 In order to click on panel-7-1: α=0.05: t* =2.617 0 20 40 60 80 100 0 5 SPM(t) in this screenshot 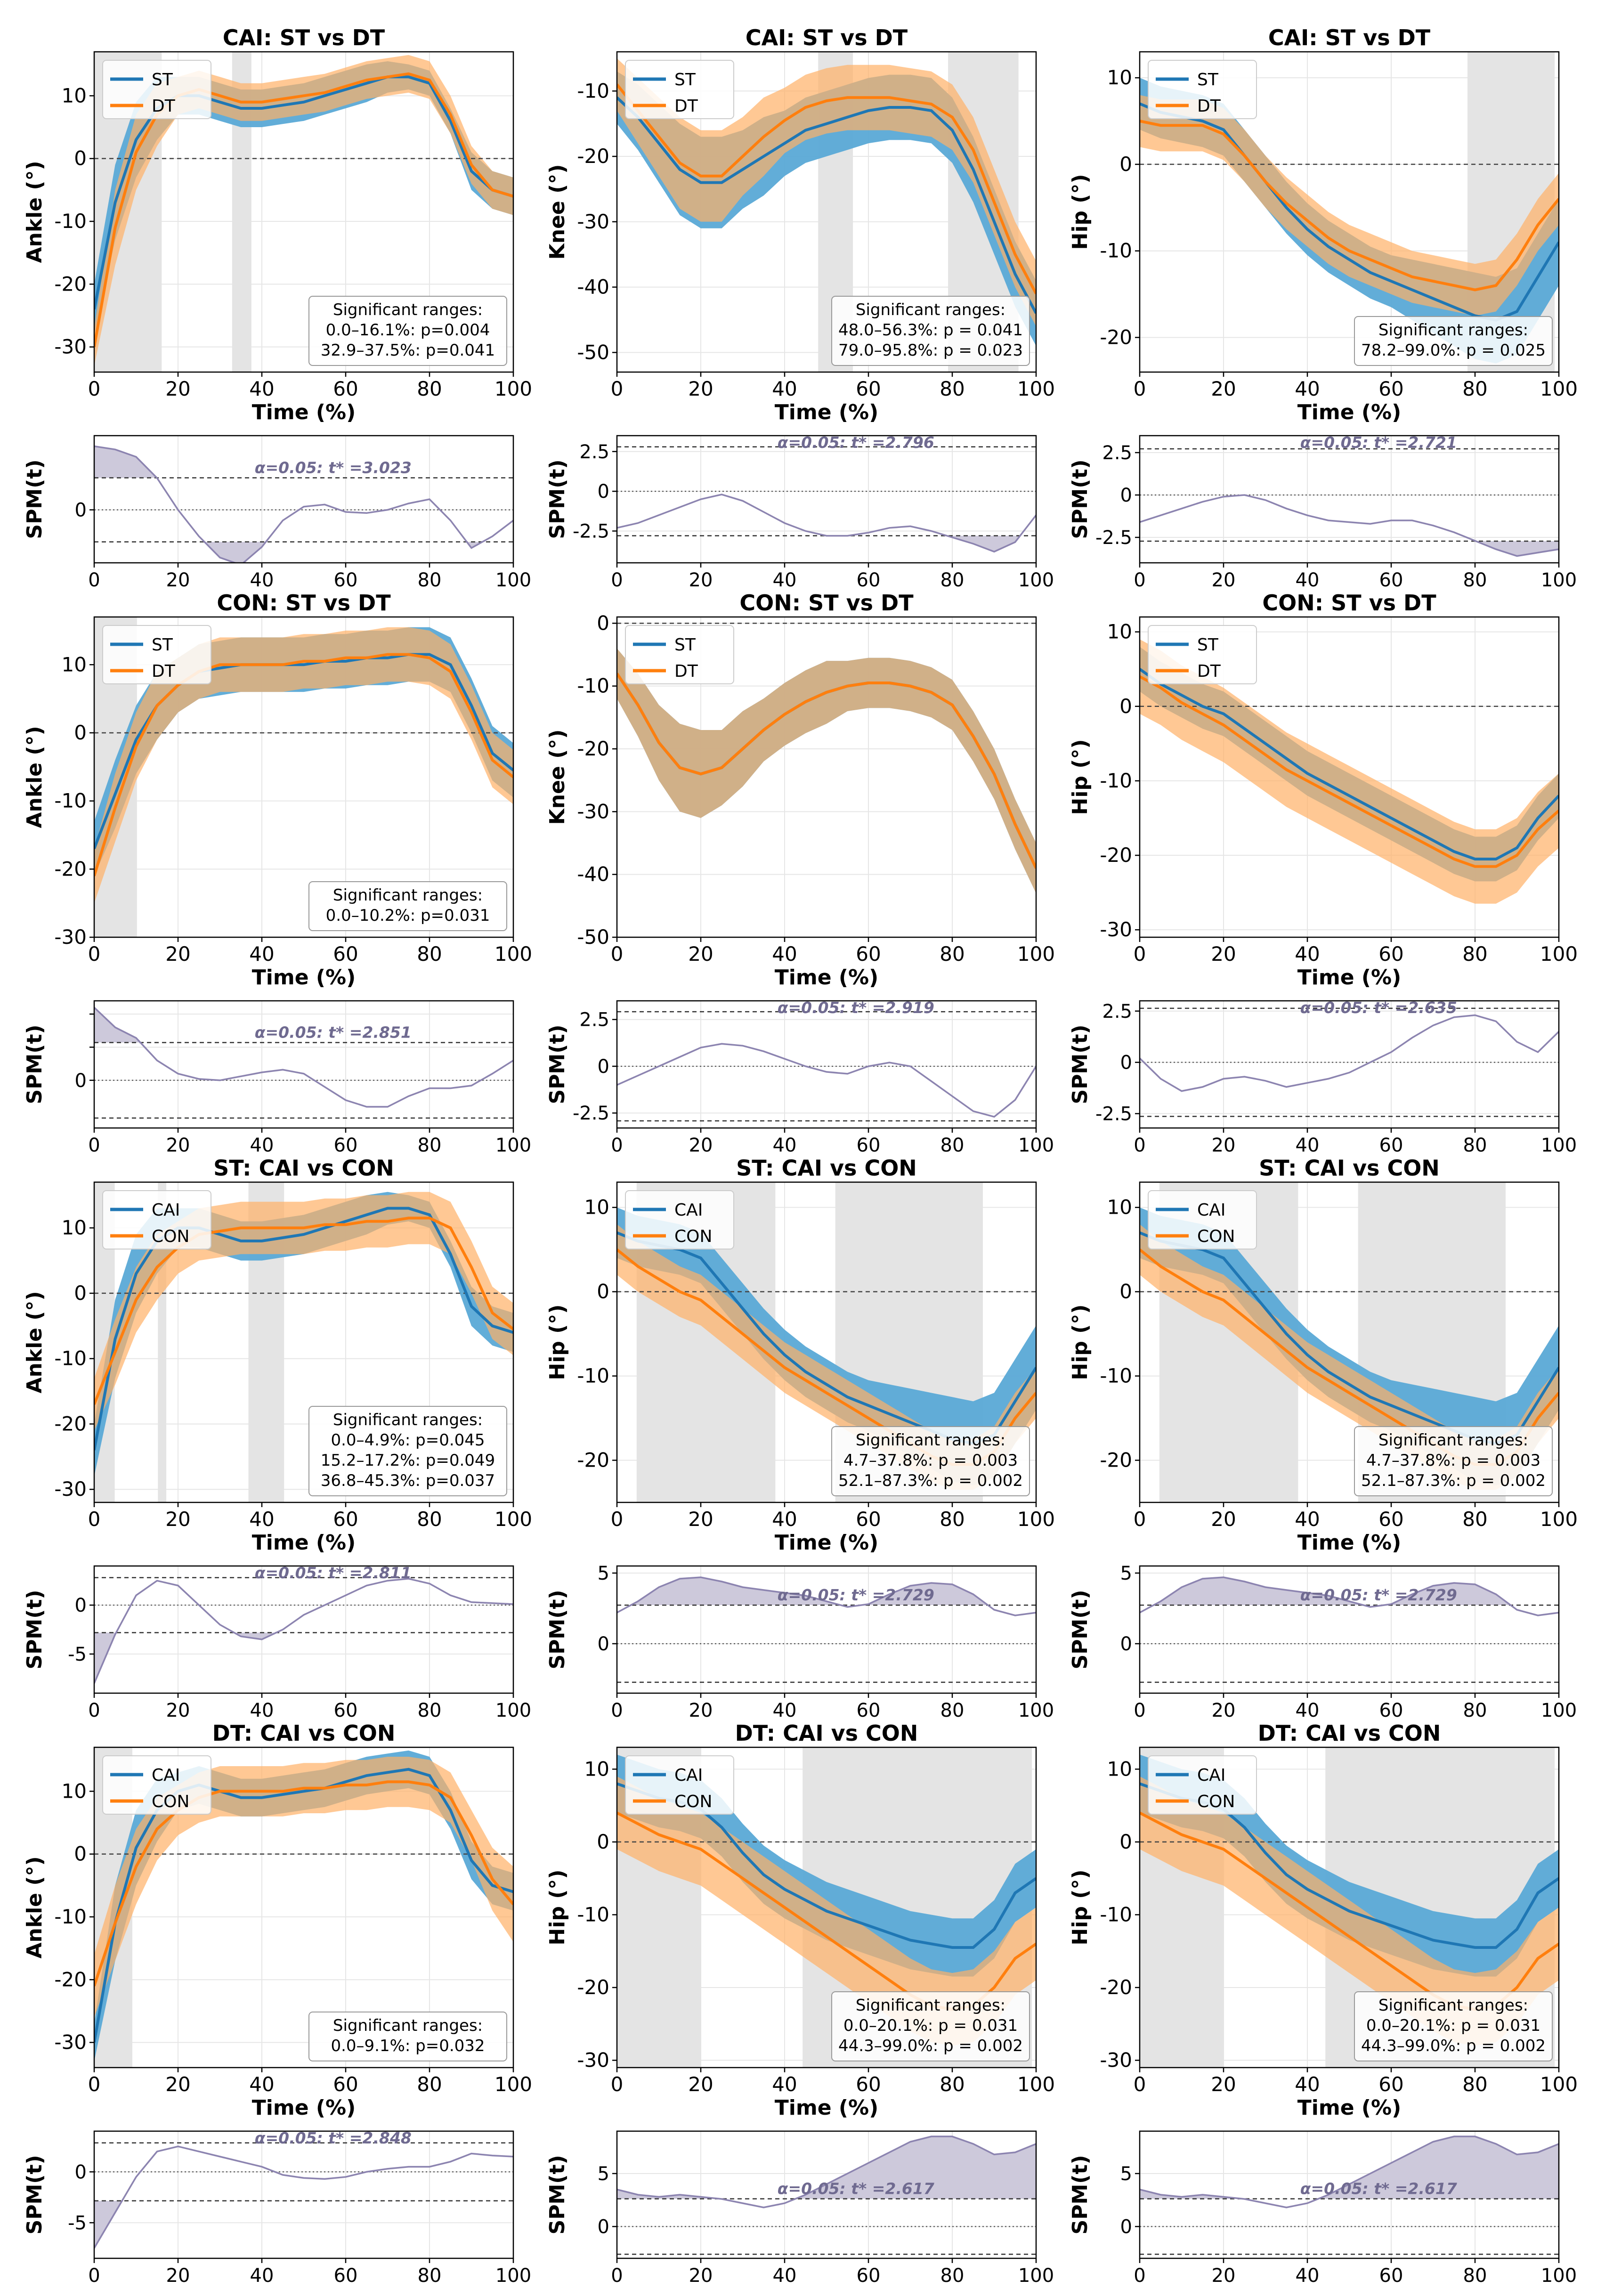, I will do `click(799, 2208)`.